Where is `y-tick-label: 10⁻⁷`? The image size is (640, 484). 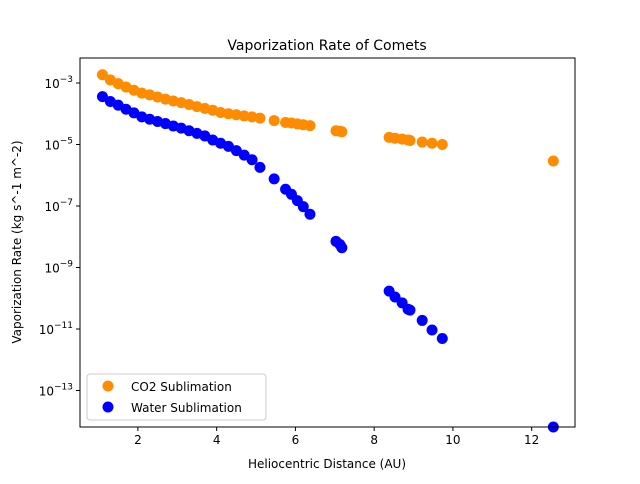 y-tick-label: 10⁻⁷ is located at coordinates (58, 206).